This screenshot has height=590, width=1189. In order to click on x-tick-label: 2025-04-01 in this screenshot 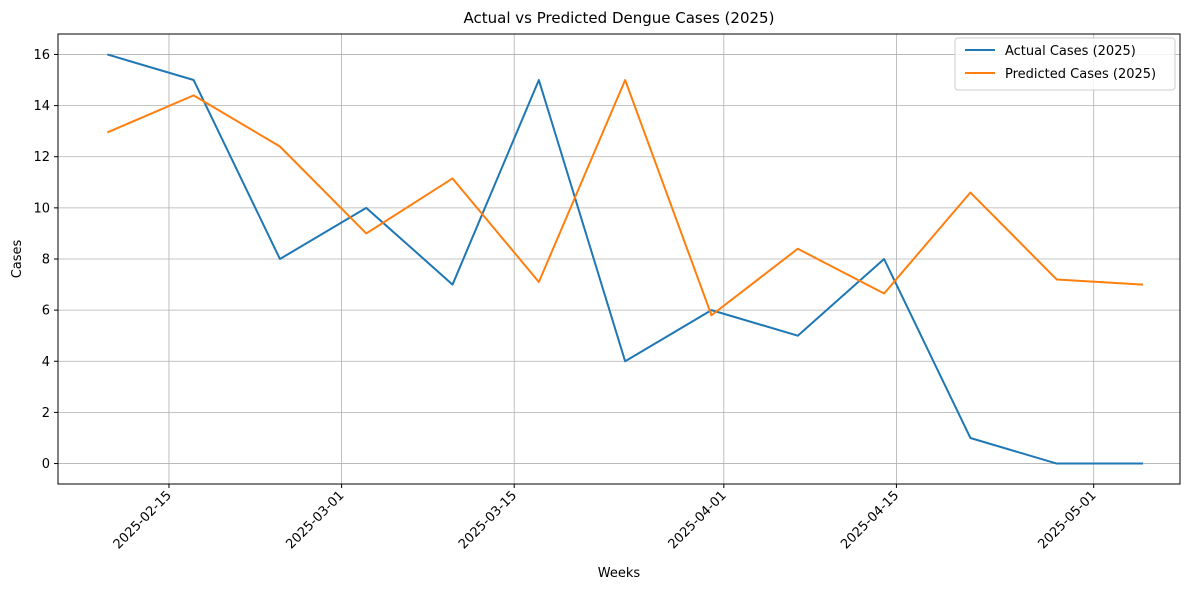, I will do `click(698, 520)`.